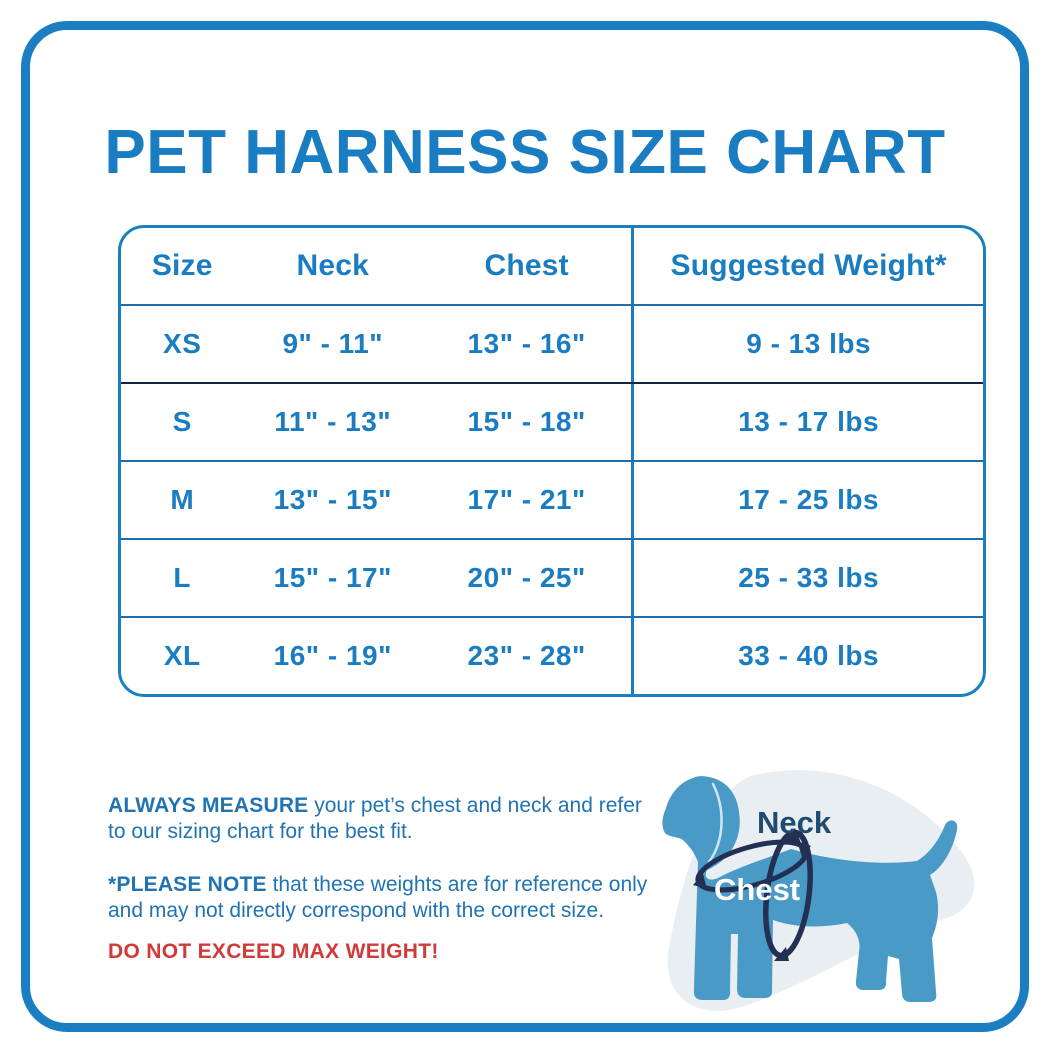 Image resolution: width=1051 pixels, height=1054 pixels. Describe the element at coordinates (818, 890) in the screenshot. I see `dog-illustration: Neck Chest` at that location.